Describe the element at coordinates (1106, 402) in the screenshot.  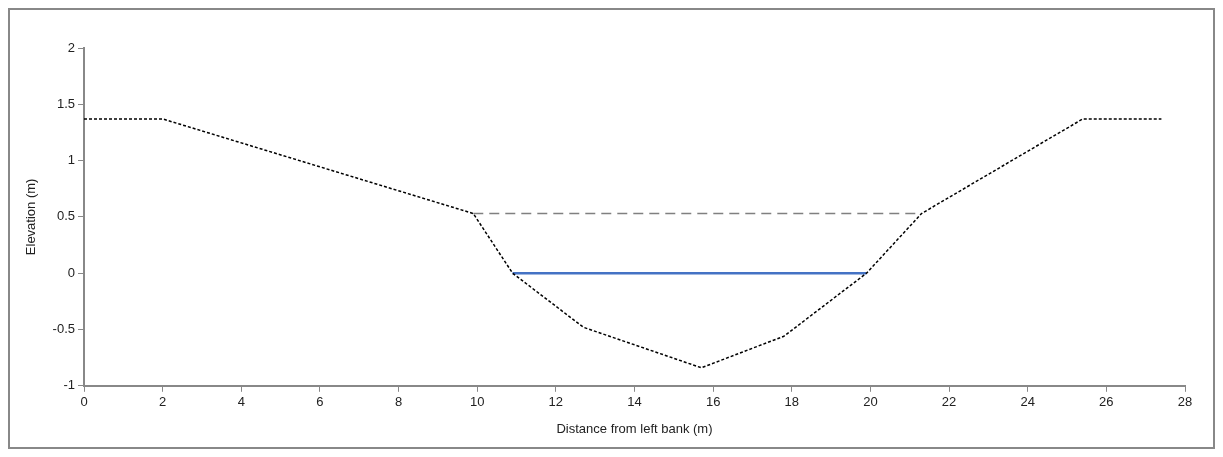
I see `x-tick-label: 26` at that location.